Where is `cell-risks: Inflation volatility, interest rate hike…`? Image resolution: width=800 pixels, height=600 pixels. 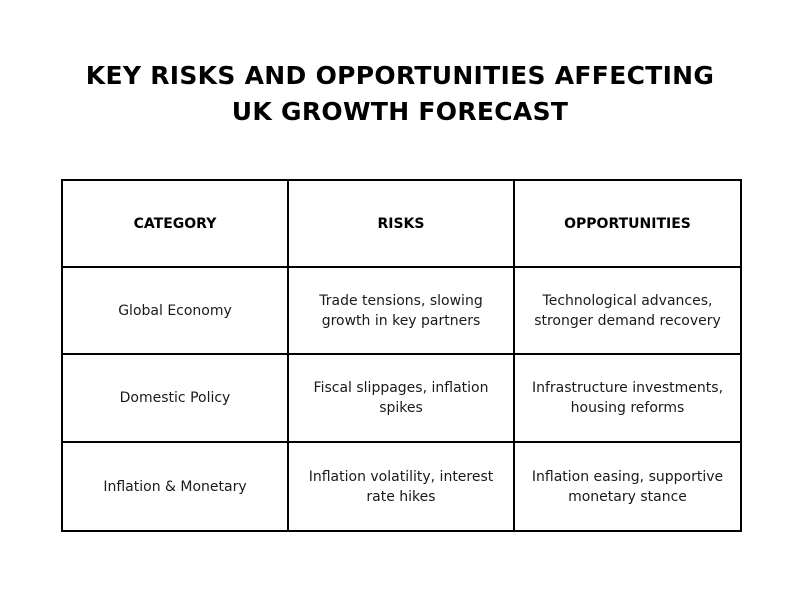 cell-risks: Inflation volatility, interest rate hike… is located at coordinates (401, 486).